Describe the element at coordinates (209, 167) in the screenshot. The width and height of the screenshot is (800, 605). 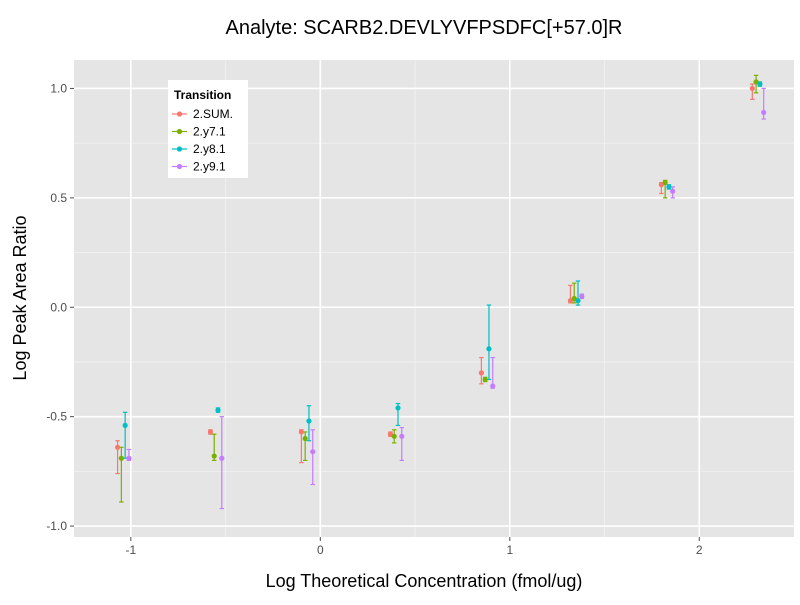
I see `legend-entry-label: 2.y9.1` at that location.